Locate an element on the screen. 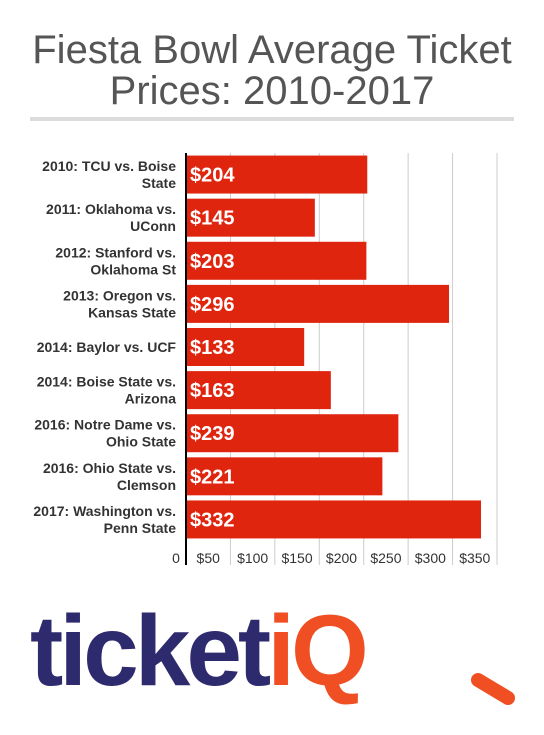 The height and width of the screenshot is (735, 544). data-label: $221 is located at coordinates (212, 477).